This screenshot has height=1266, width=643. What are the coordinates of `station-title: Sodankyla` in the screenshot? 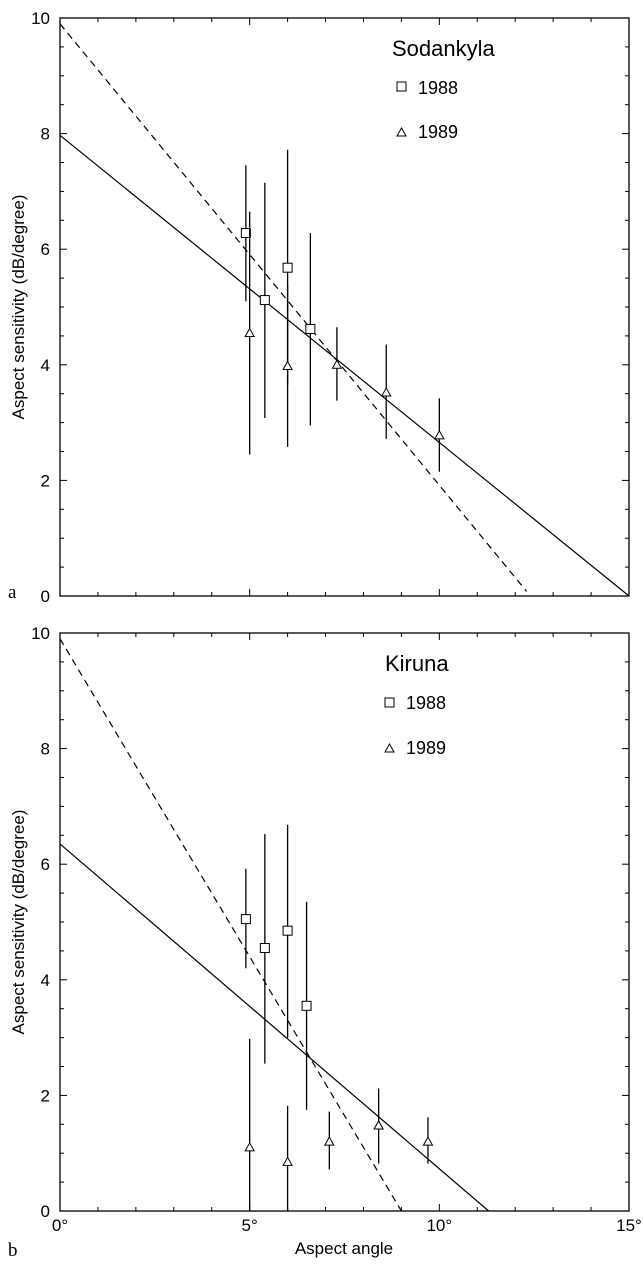 It's located at (444, 48).